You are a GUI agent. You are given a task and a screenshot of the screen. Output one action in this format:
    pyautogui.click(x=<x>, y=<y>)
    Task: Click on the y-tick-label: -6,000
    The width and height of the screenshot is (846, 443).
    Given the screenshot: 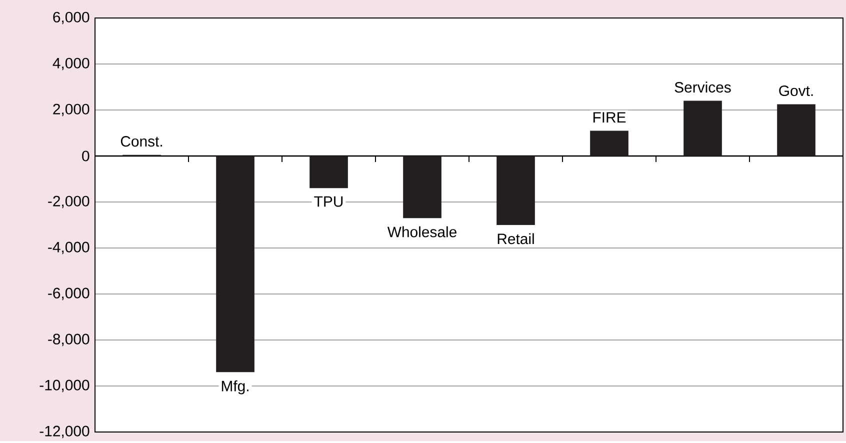 What is the action you would take?
    pyautogui.click(x=69, y=294)
    